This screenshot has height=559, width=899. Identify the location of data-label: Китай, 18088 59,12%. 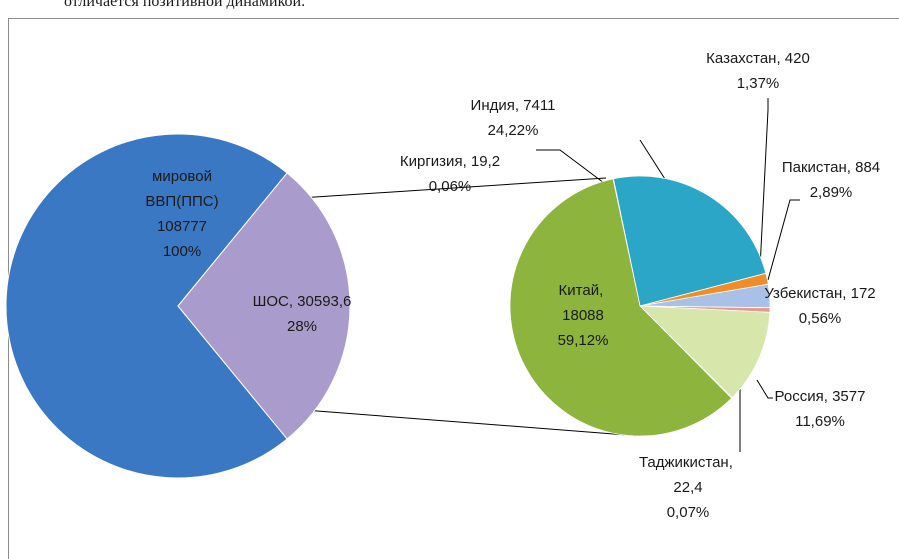
(583, 315).